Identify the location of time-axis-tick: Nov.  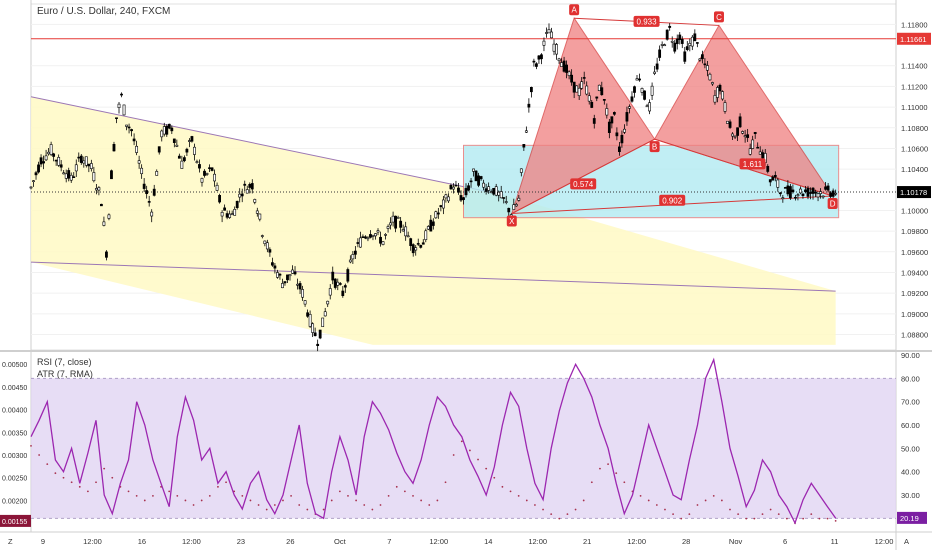
(736, 541).